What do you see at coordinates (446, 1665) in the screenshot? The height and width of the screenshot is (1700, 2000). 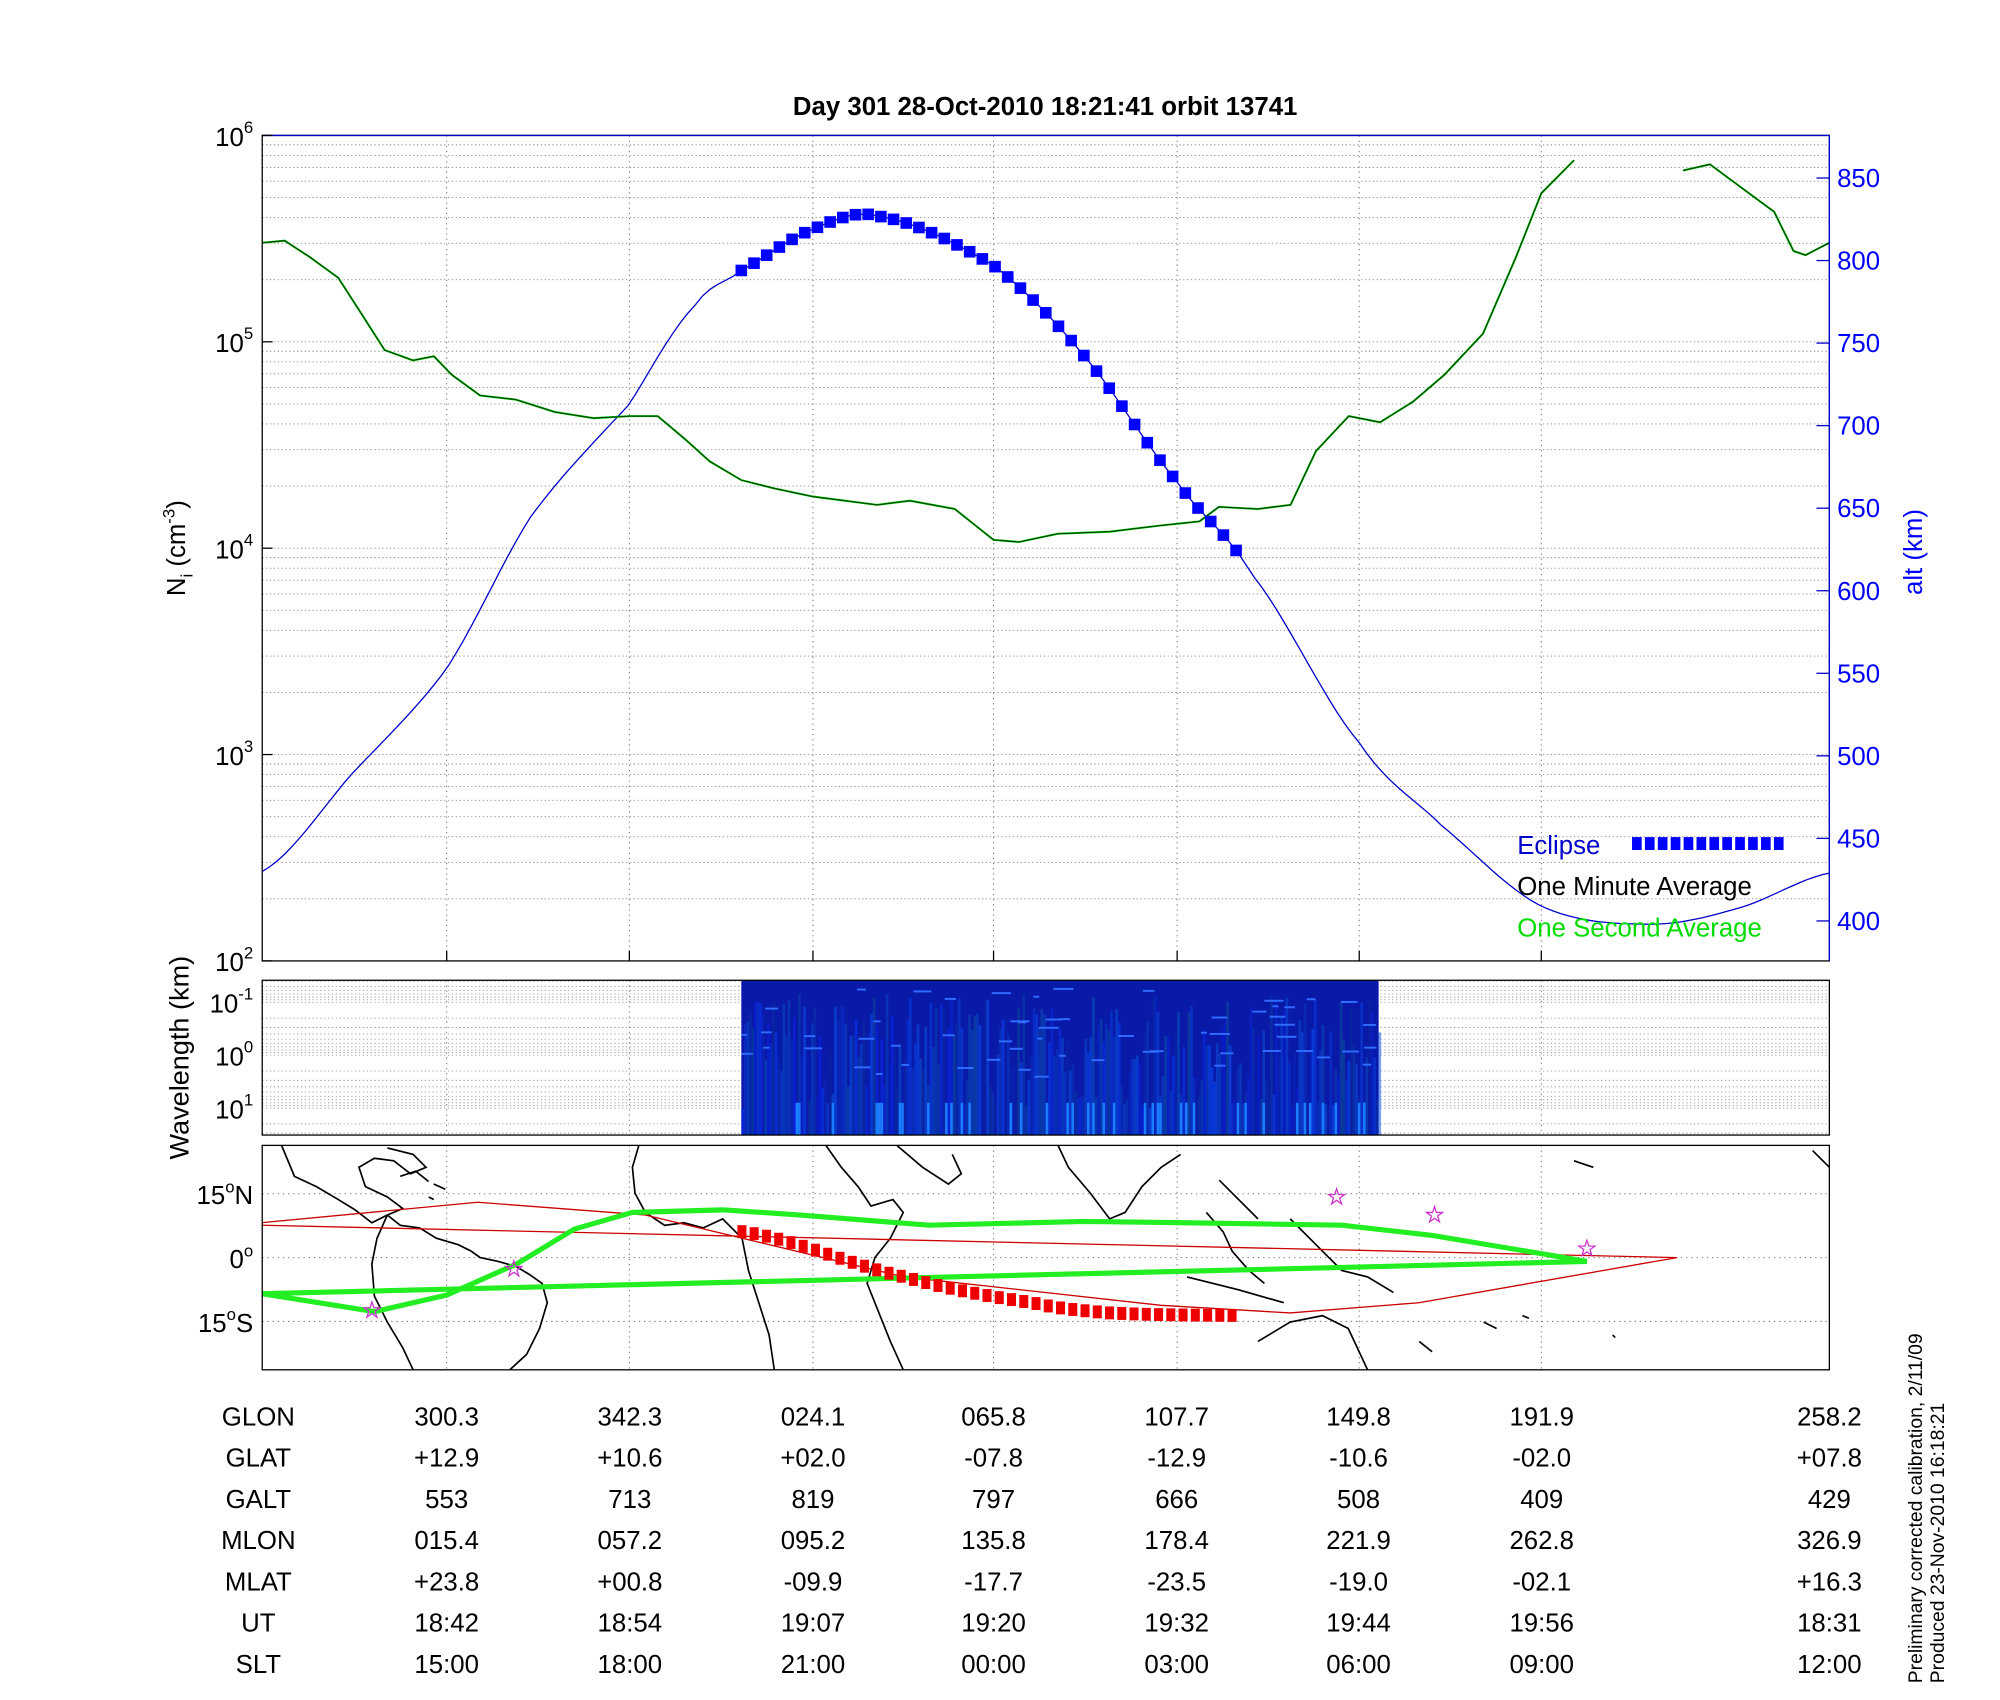 I see `table-cell: 15:00` at bounding box center [446, 1665].